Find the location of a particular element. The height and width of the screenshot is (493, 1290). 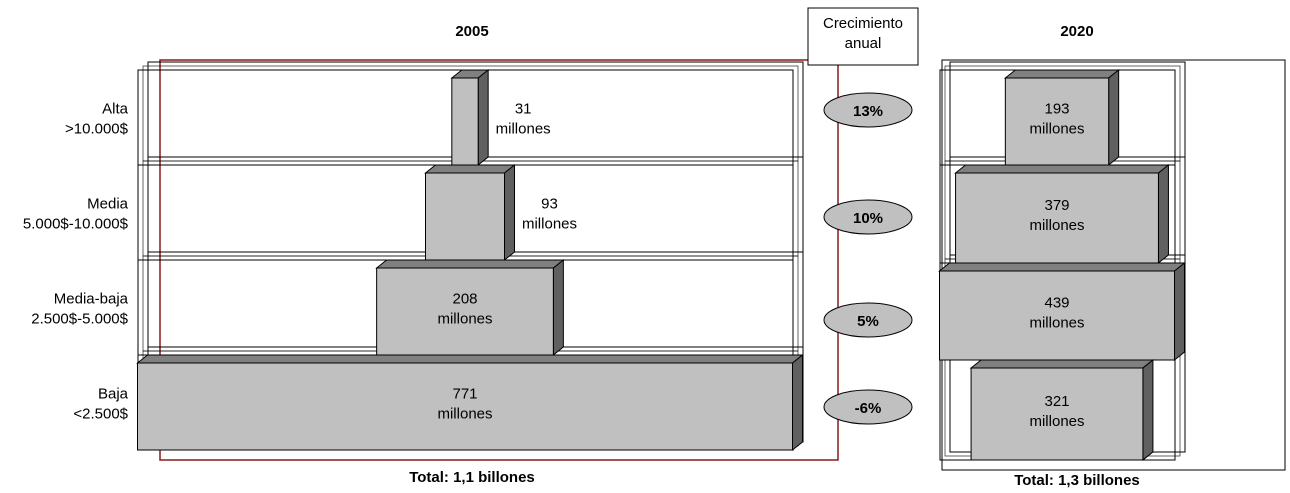

category-label: Alta >10.000$ is located at coordinates (97, 119).